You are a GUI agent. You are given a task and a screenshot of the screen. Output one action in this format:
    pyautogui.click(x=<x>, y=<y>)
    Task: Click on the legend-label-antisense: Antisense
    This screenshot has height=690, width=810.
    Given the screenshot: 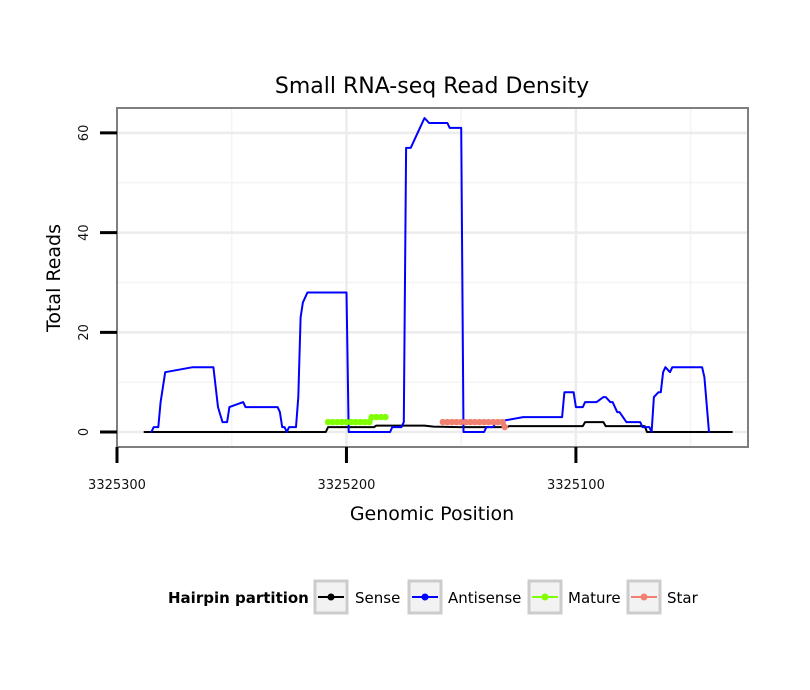 What is the action you would take?
    pyautogui.click(x=484, y=598)
    